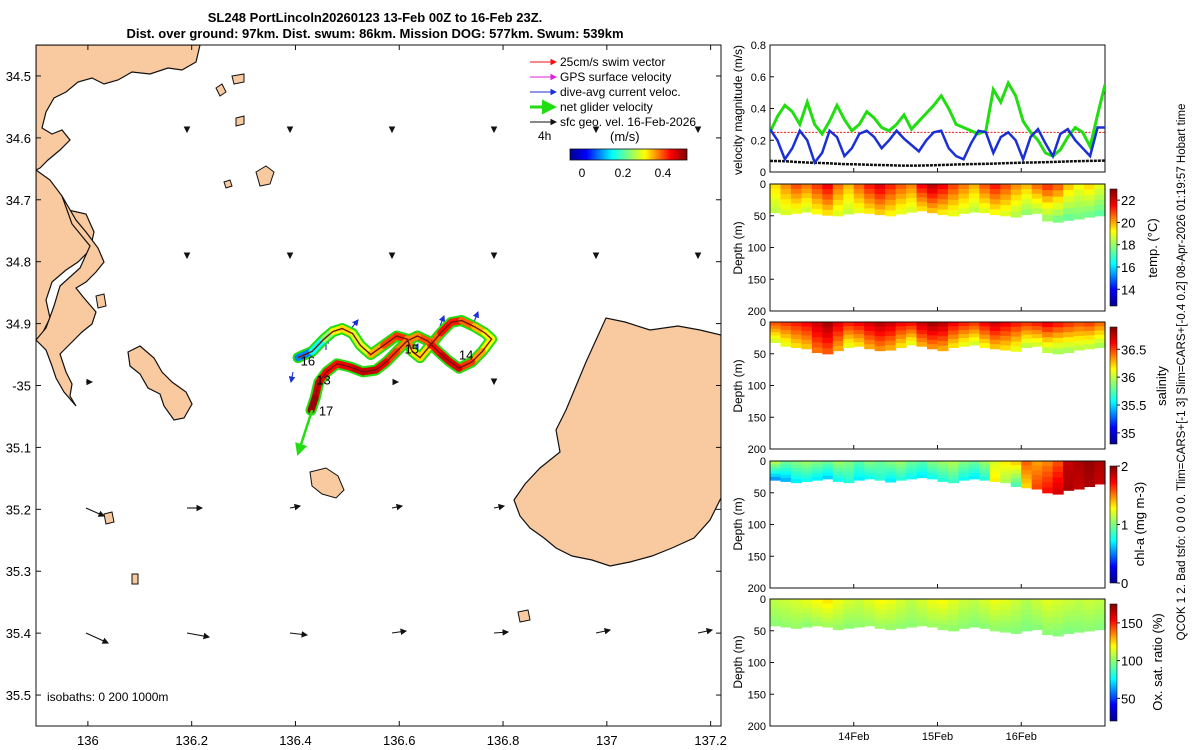  Describe the element at coordinates (1131, 391) in the screenshot. I see `salinity-colorbar-ticks: 35 35.5 36 36.5` at that location.